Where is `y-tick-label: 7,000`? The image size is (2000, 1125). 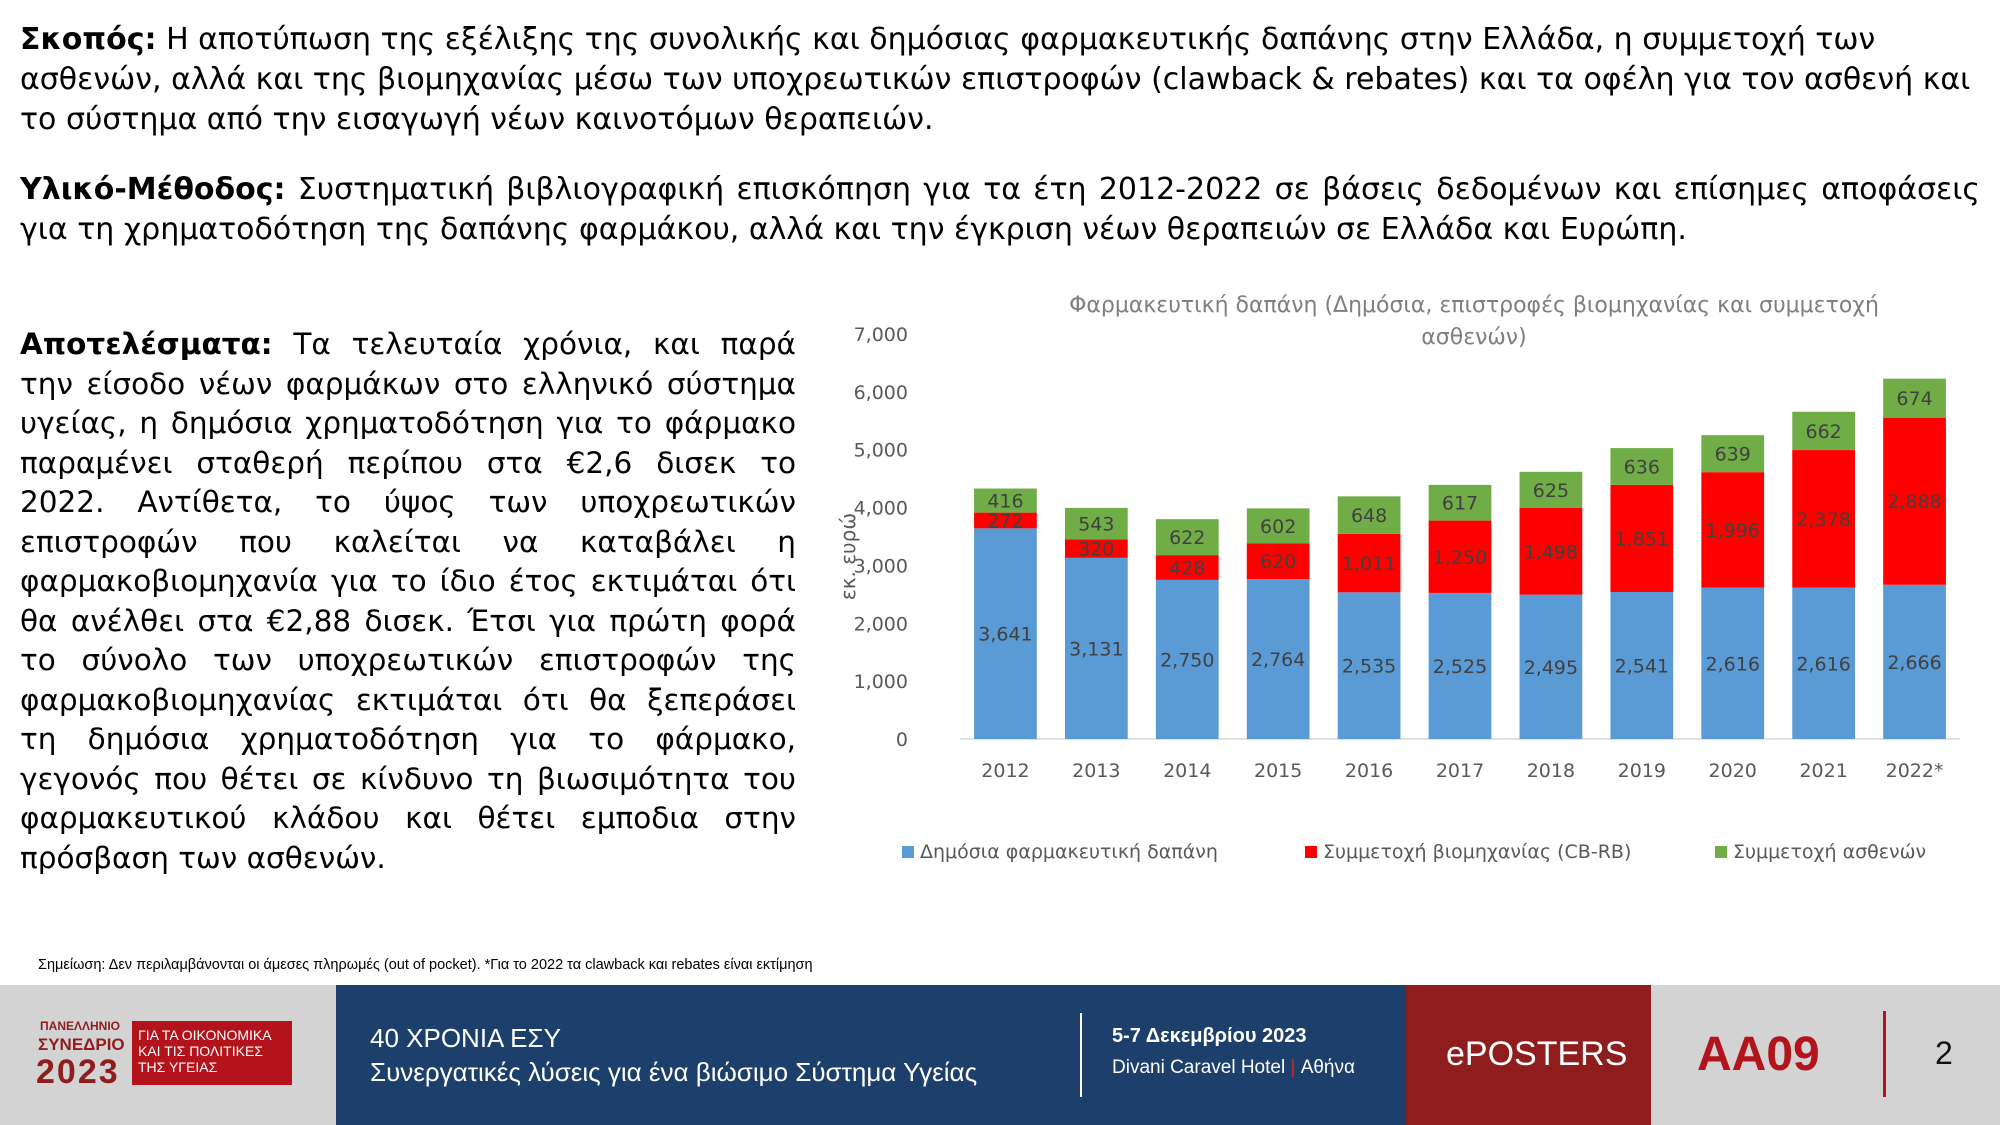 y-tick-label: 7,000 is located at coordinates (881, 335).